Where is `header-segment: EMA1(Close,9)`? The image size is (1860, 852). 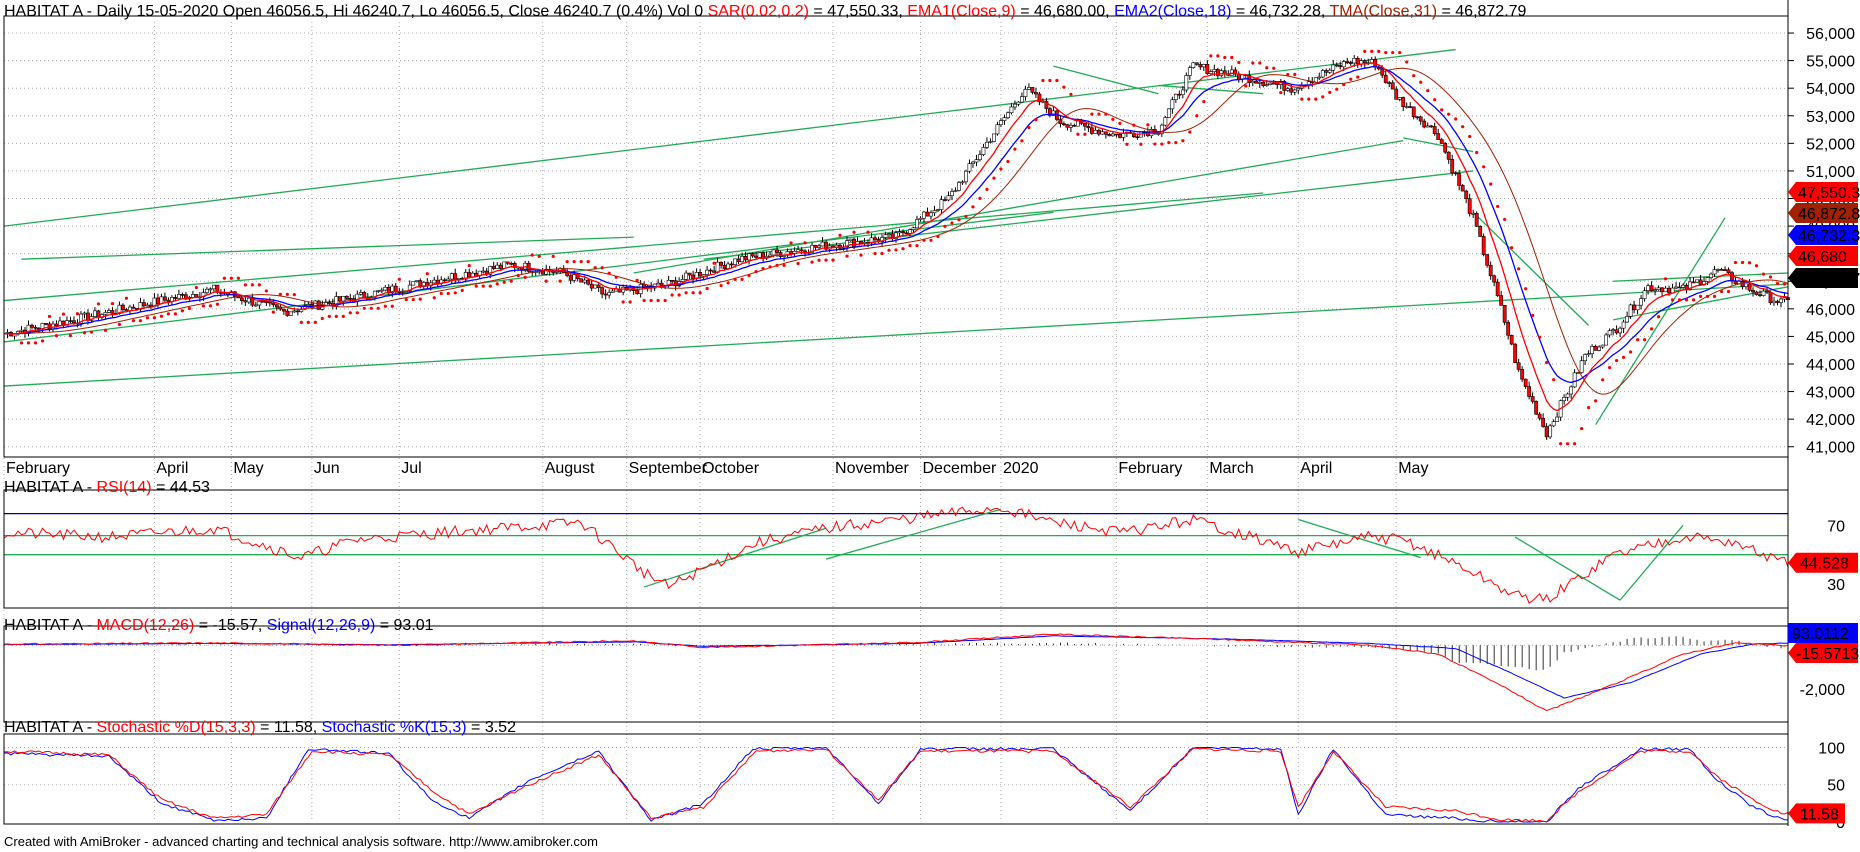
header-segment: EMA1(Close,9) is located at coordinates (961, 11).